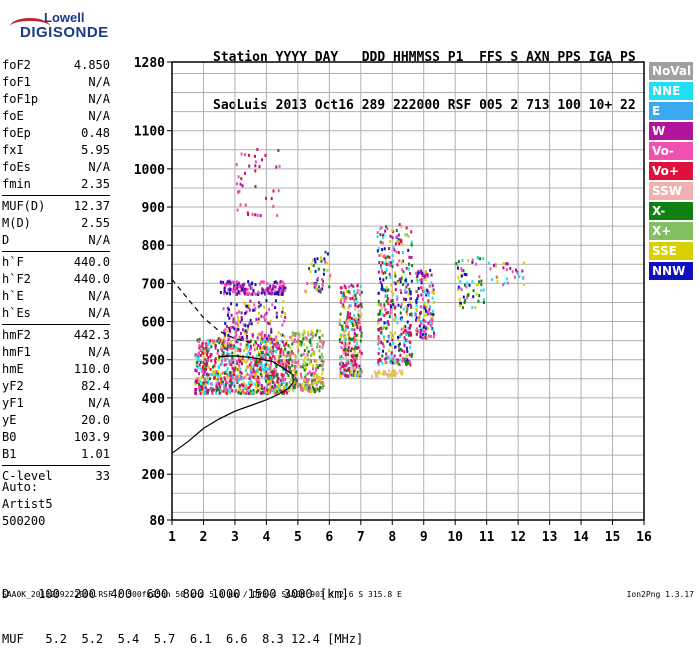  Describe the element at coordinates (13, 386) in the screenshot. I see `param-key: yF2` at that location.